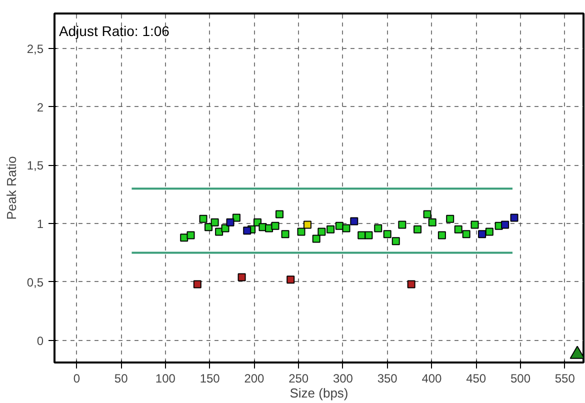 This screenshot has height=403, width=585. I want to click on y-tick-label: 1,5, so click(35, 165).